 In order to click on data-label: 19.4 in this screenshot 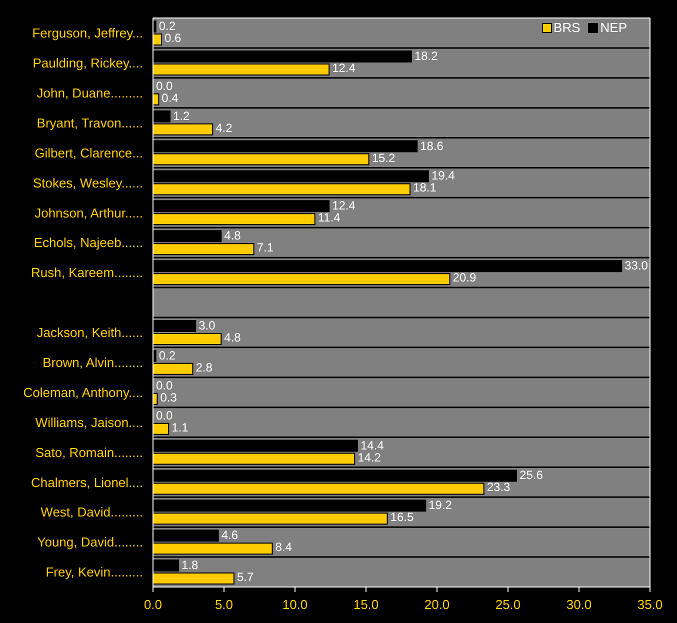, I will do `click(443, 175)`.